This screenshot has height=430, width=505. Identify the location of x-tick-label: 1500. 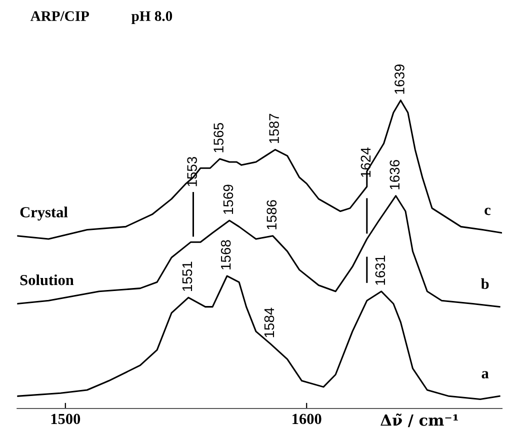
(65, 419).